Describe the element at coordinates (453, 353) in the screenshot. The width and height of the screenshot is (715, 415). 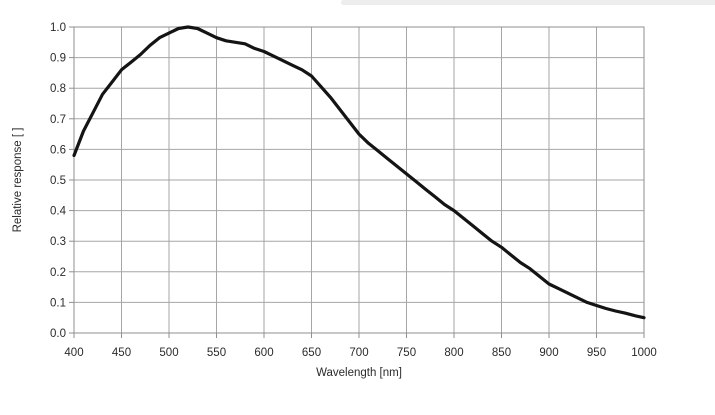
I see `x-tick-label: 800` at that location.